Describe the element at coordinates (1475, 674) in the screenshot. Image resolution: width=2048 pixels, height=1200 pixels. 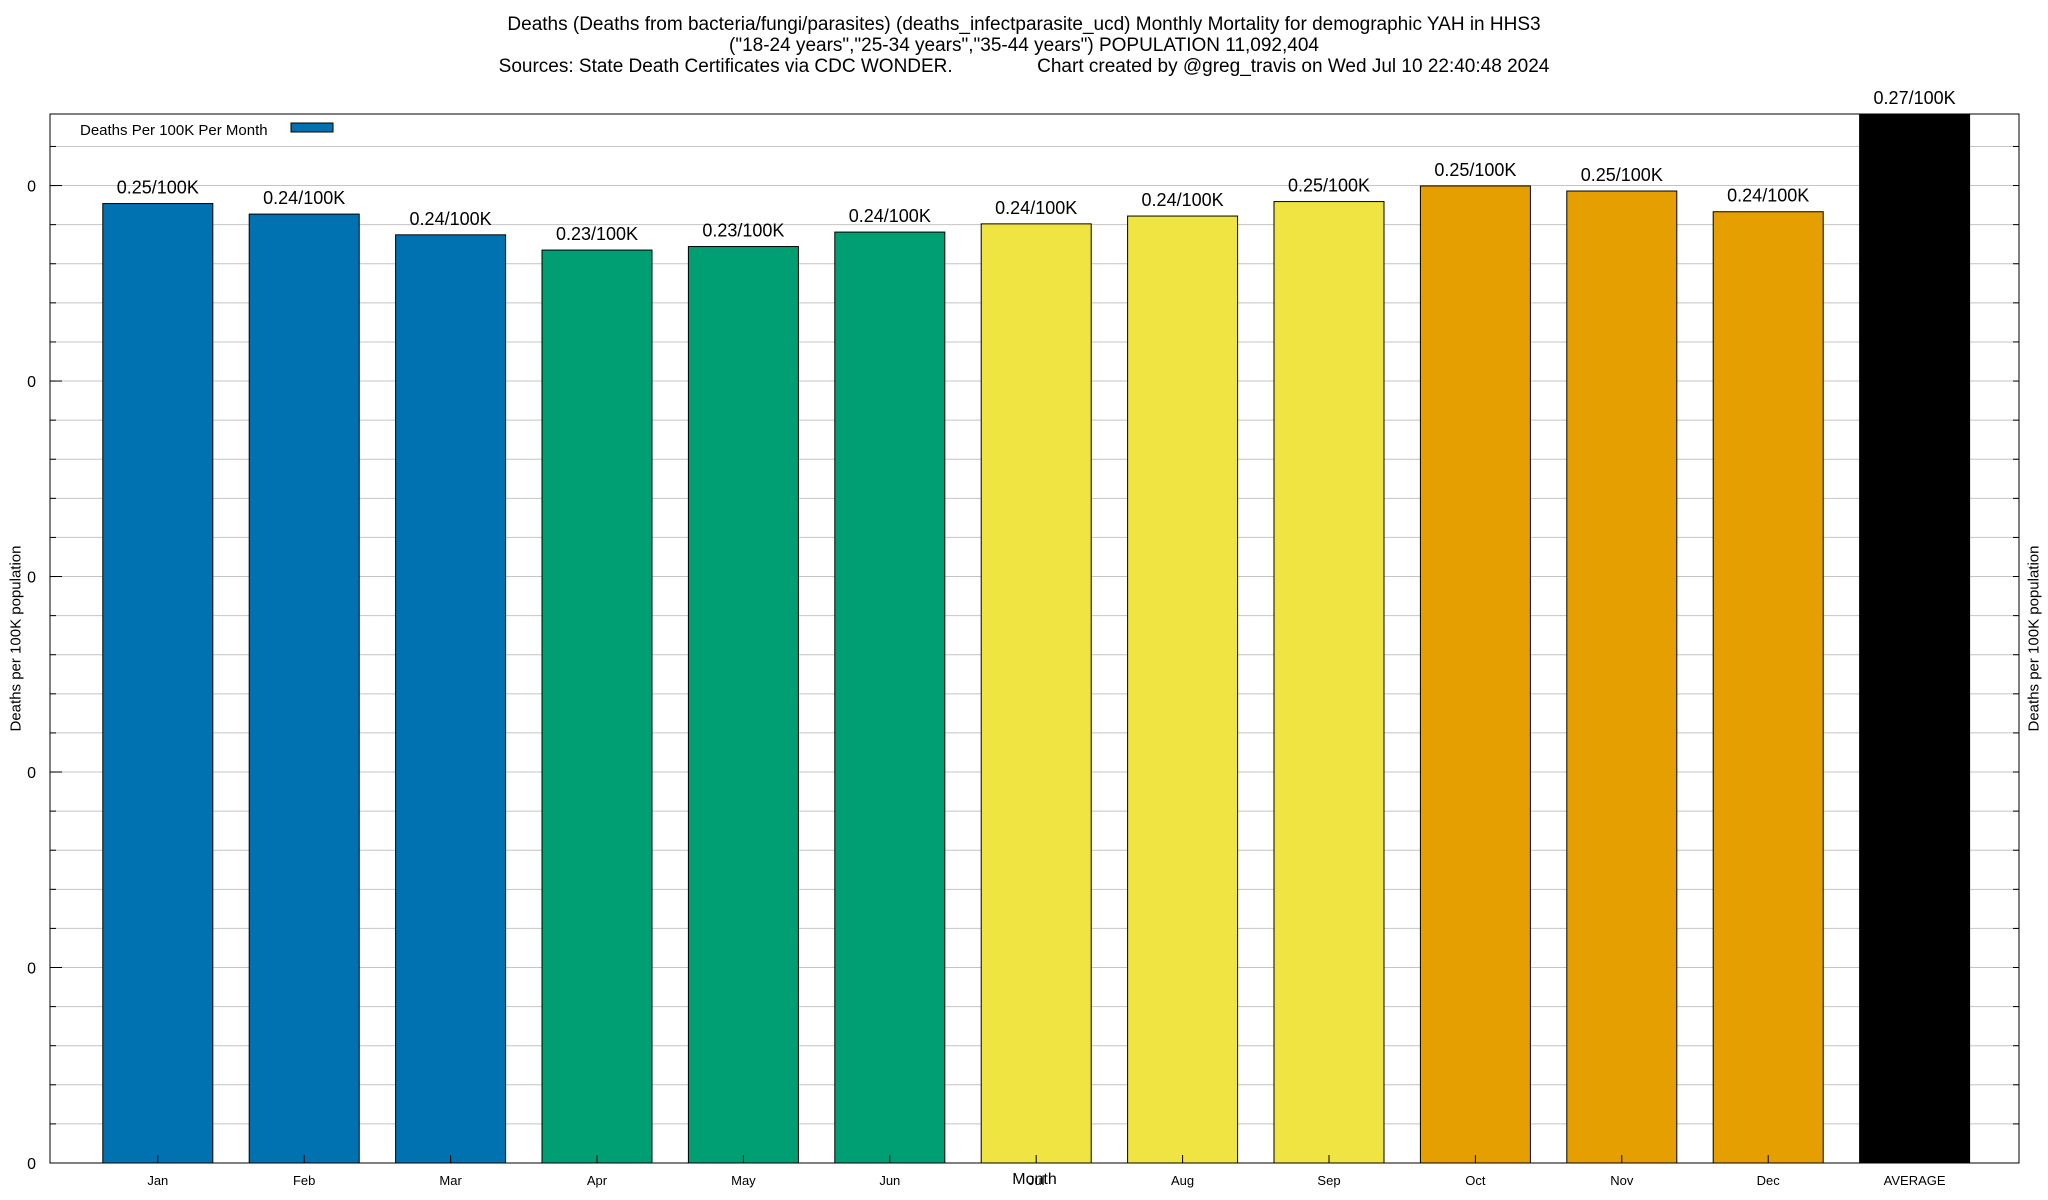
I see `bar-oct` at that location.